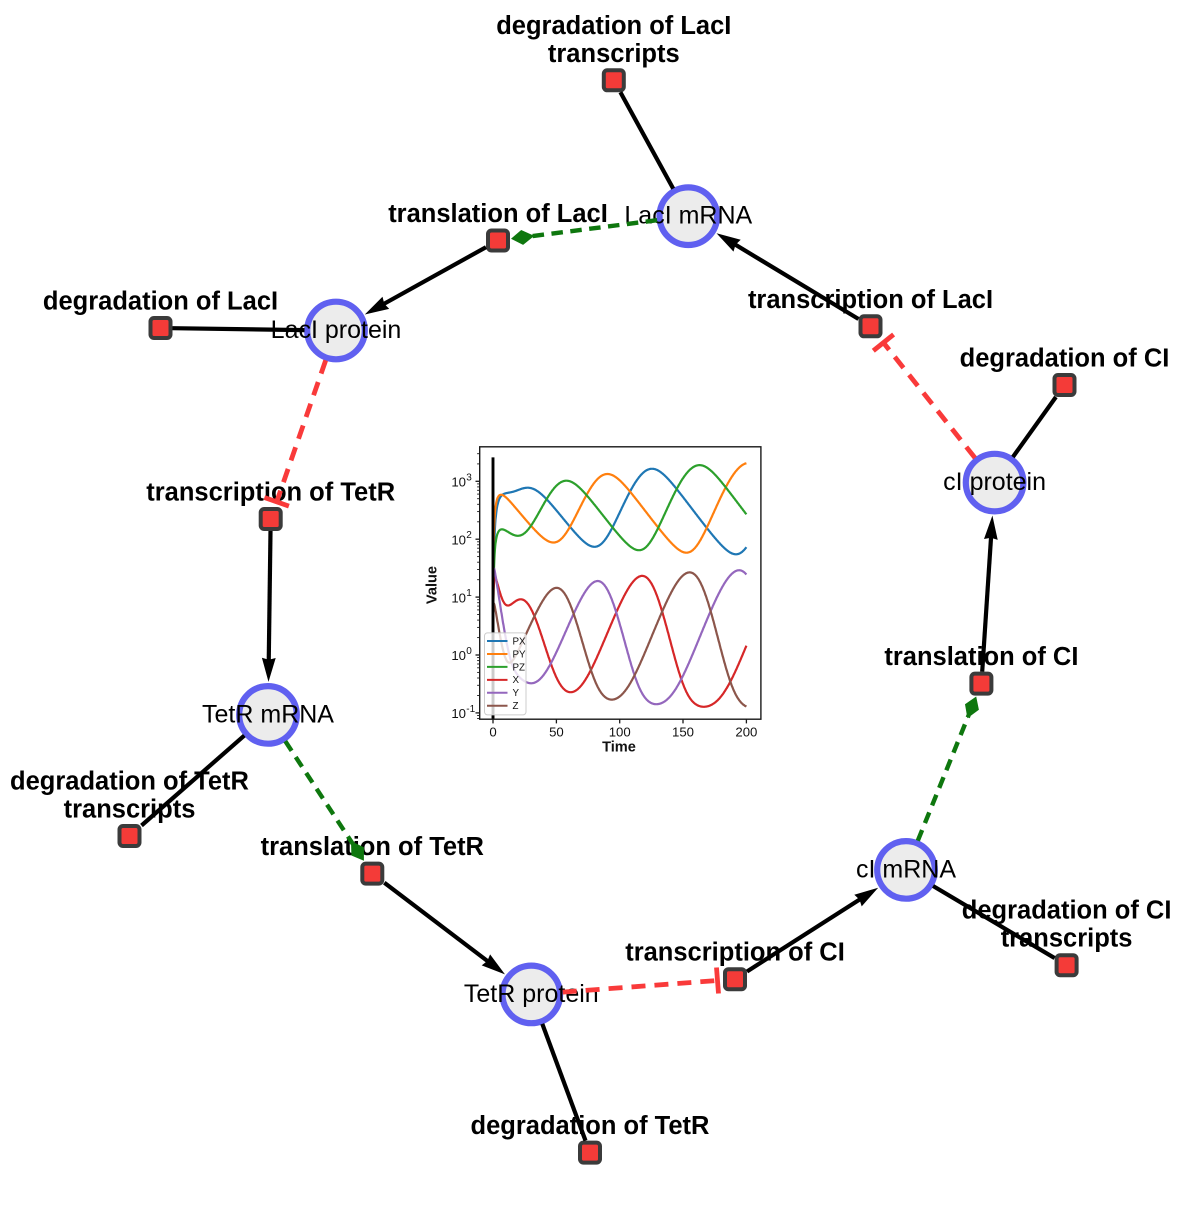 This screenshot has height=1205, width=1189. Describe the element at coordinates (372, 847) in the screenshot. I see `svg-text: translation of TetR` at that location.